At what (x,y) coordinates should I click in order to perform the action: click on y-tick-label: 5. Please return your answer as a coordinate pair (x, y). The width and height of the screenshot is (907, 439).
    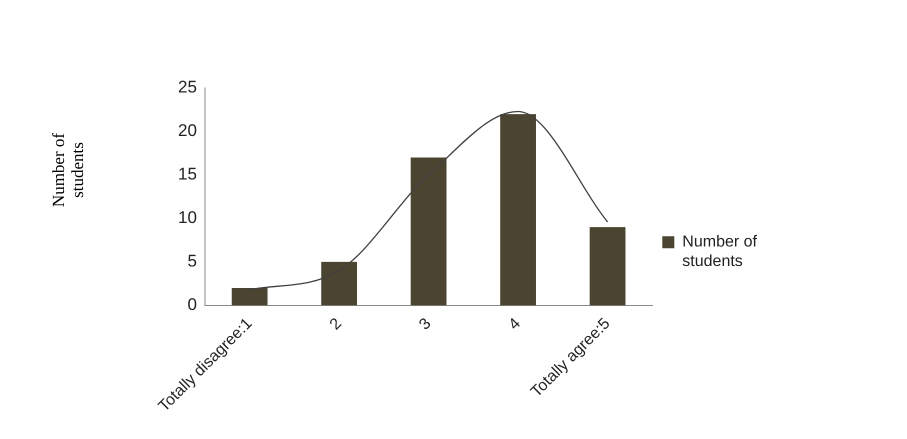
    Looking at the image, I should click on (192, 261).